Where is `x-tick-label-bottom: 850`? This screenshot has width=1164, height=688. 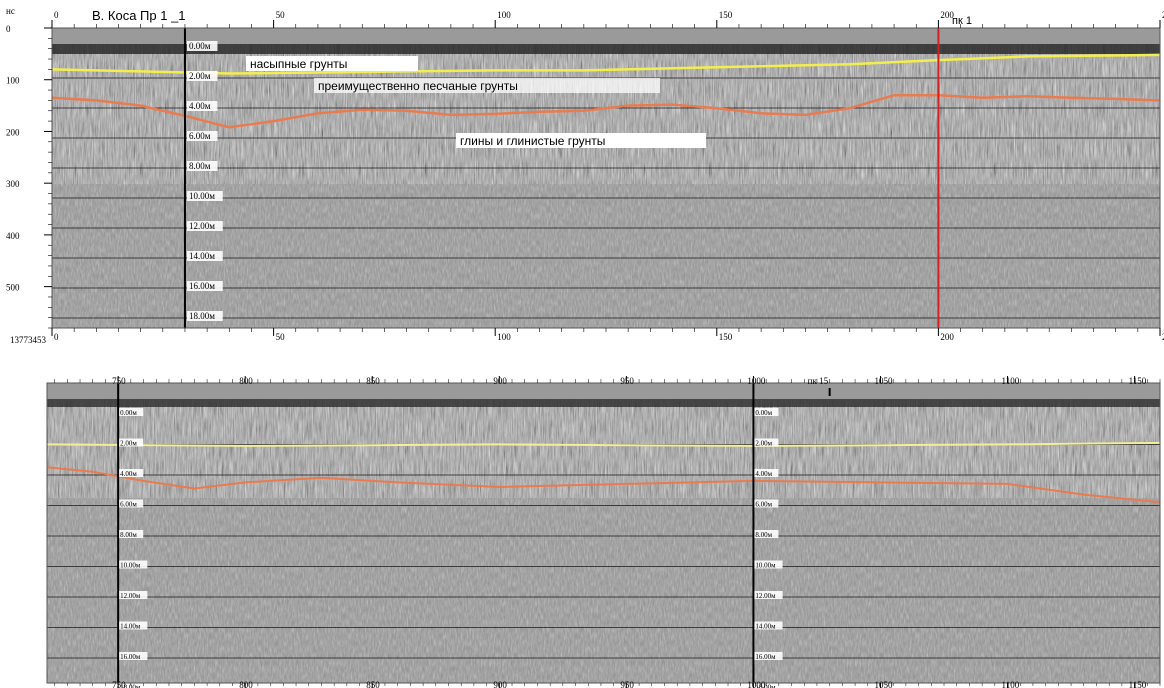 x-tick-label-bottom: 850 is located at coordinates (373, 684).